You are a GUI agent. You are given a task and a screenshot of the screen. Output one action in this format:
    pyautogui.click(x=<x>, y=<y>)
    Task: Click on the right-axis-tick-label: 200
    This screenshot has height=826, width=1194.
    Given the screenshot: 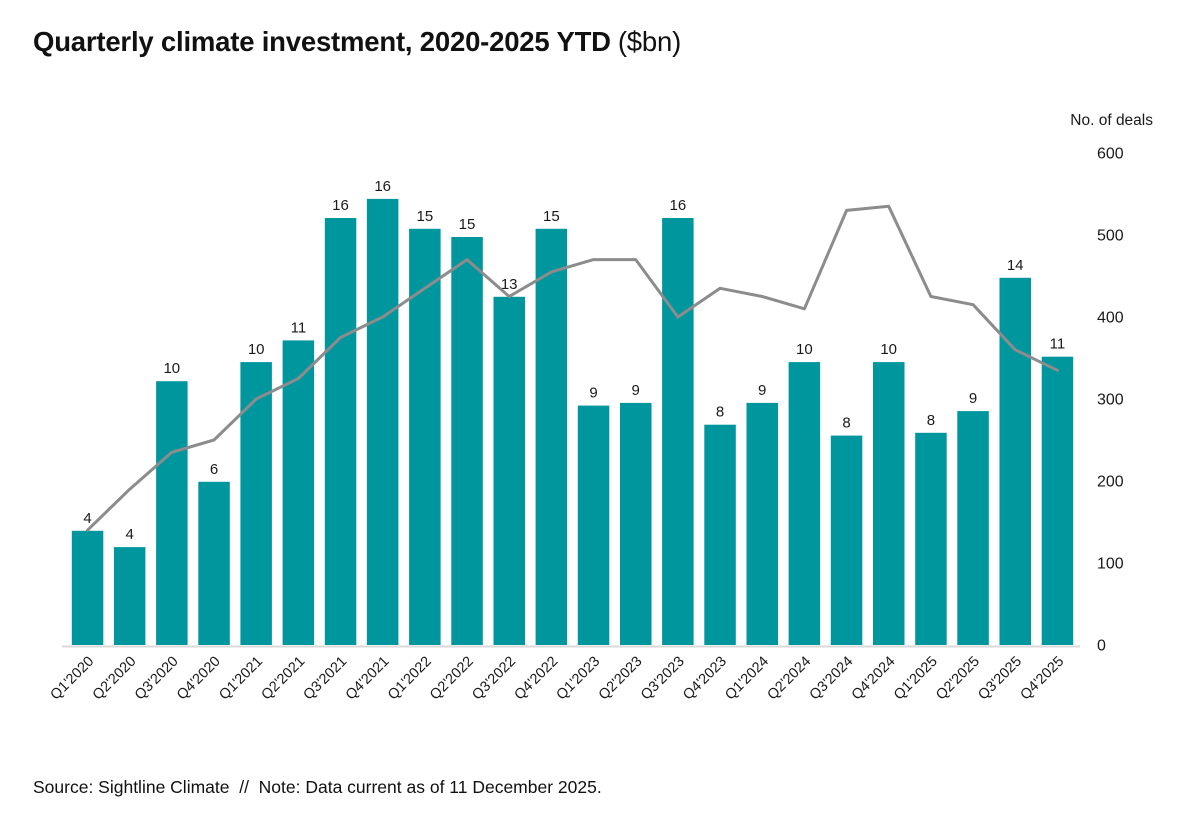 What is the action you would take?
    pyautogui.click(x=1110, y=482)
    